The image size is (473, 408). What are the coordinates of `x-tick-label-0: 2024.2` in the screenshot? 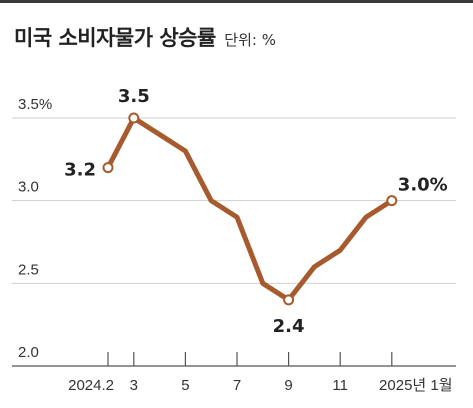 It's located at (91, 385).